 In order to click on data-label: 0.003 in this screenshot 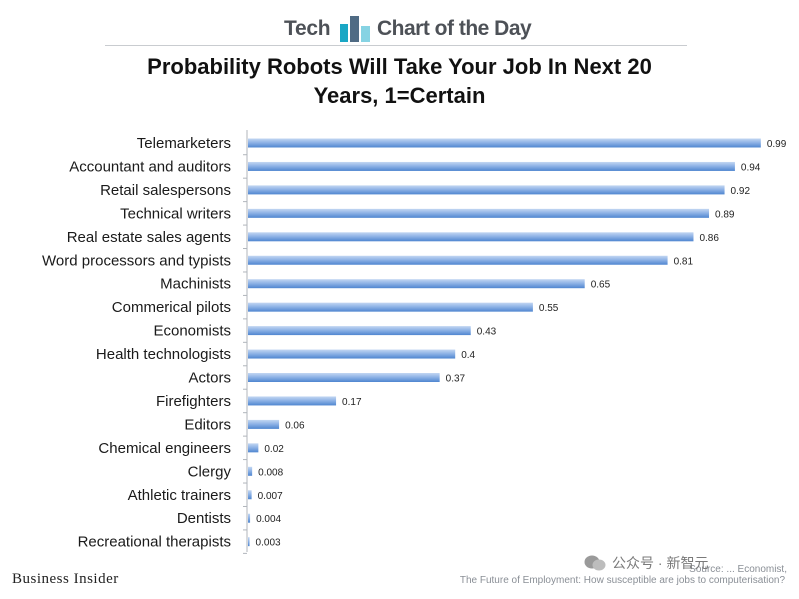, I will do `click(268, 543)`.